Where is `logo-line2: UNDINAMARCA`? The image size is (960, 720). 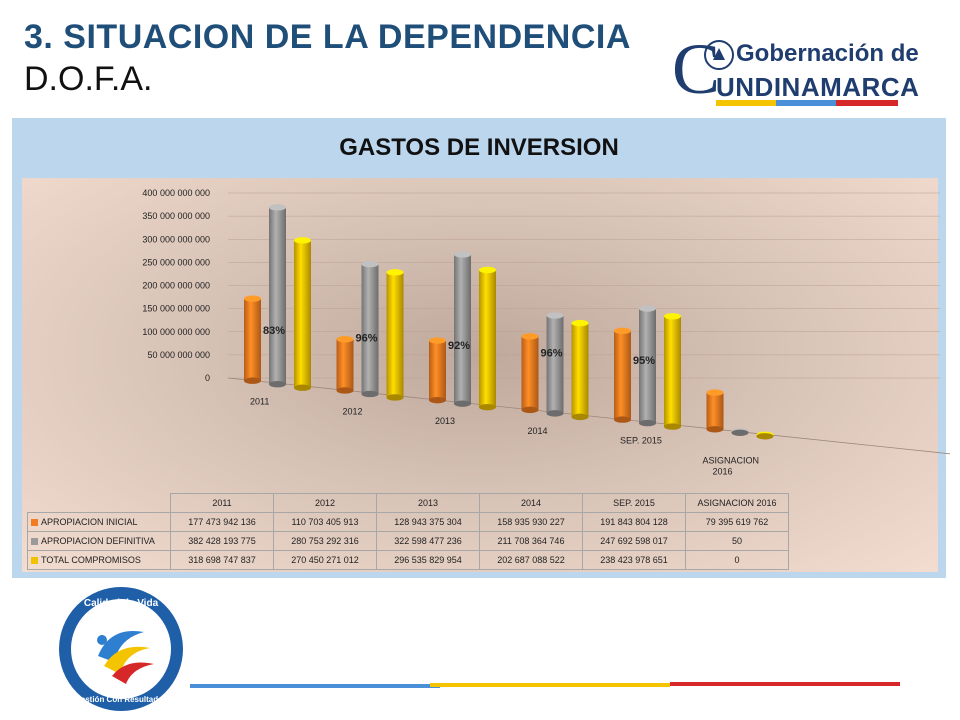 logo-line2: UNDINAMARCA is located at coordinates (818, 87).